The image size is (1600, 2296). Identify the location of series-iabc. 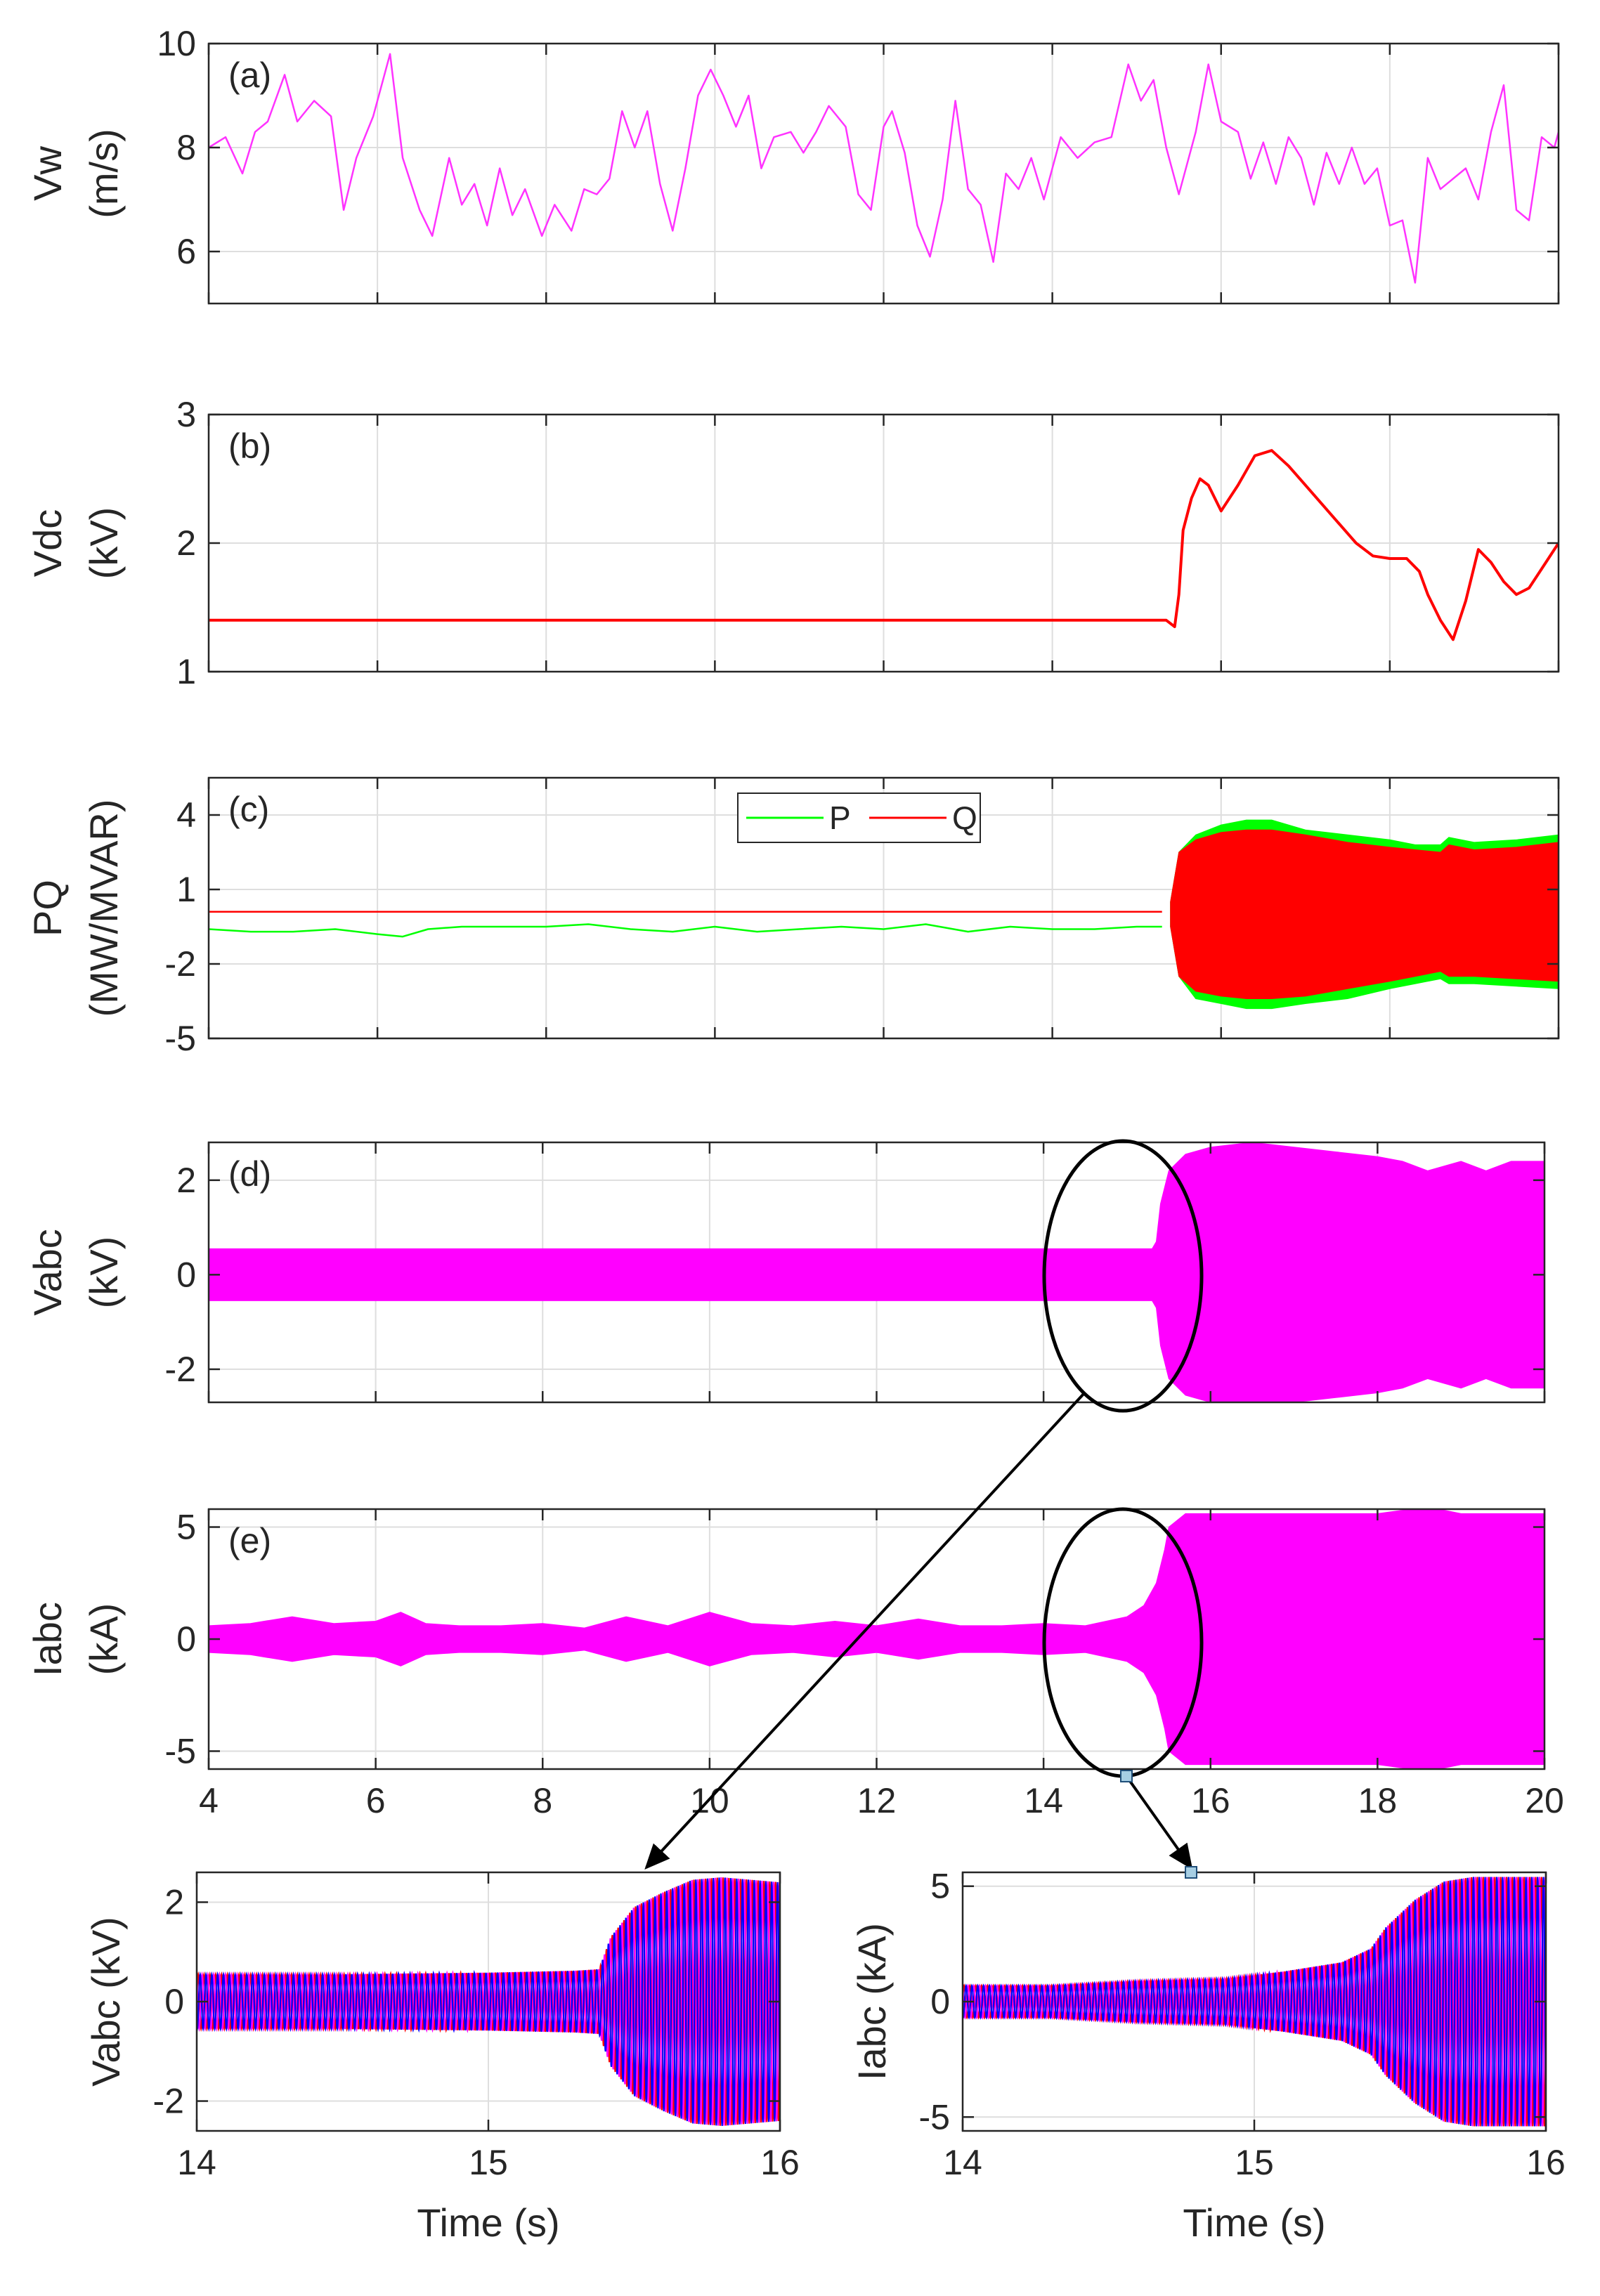
(876, 1639).